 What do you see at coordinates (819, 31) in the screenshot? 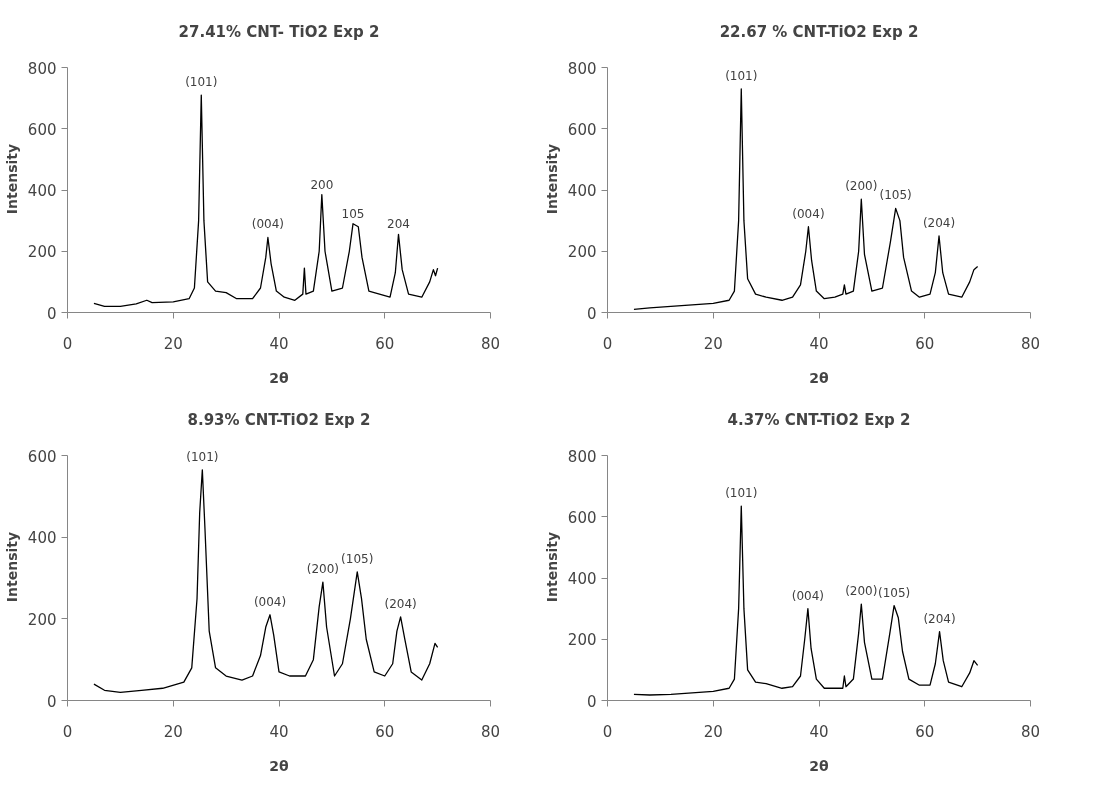
I see `chart-title: 22.67 % CNT-TiO2 Exp 2` at bounding box center [819, 31].